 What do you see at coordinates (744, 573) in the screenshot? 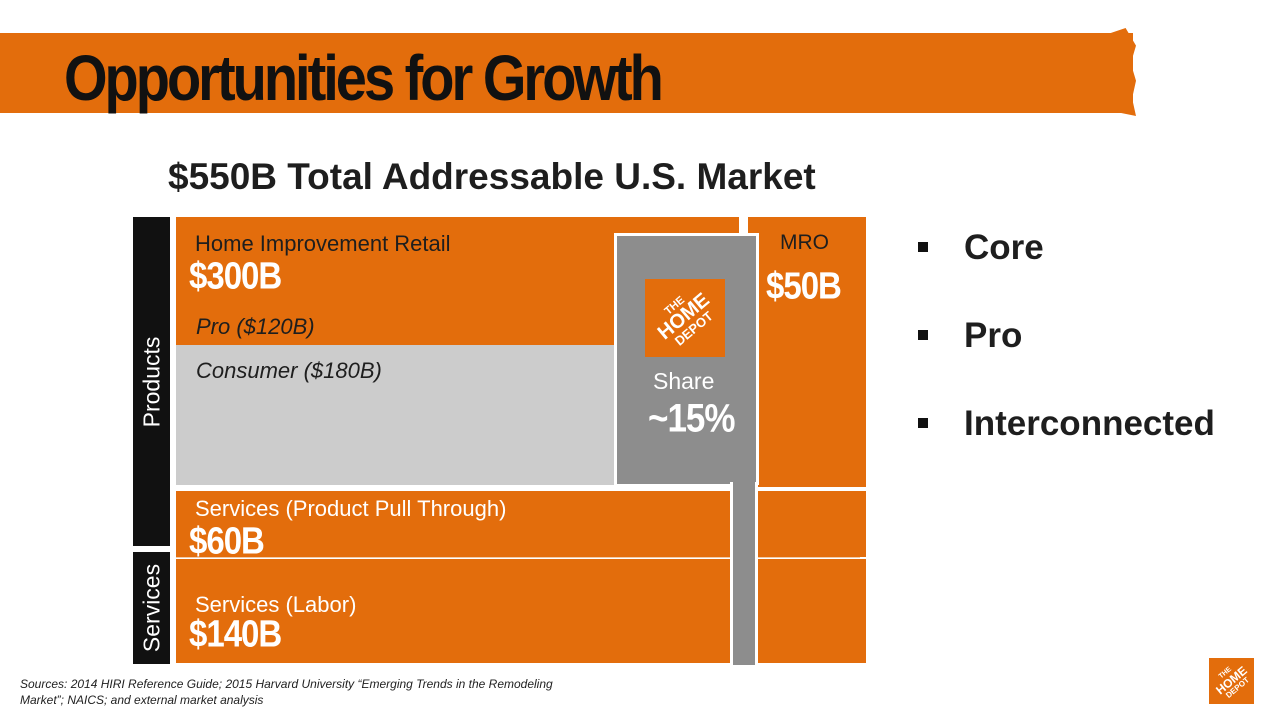
I see `share-stem` at bounding box center [744, 573].